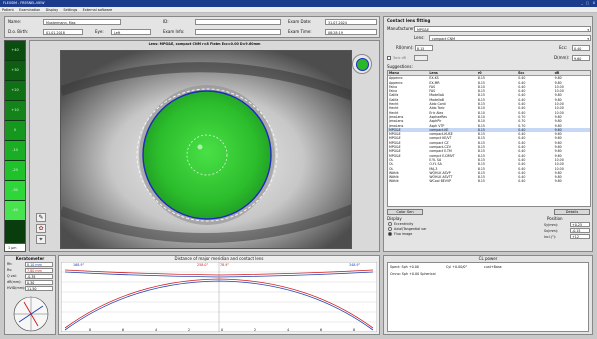  I want to click on pen-tool-icon: ✎, so click(41, 217).